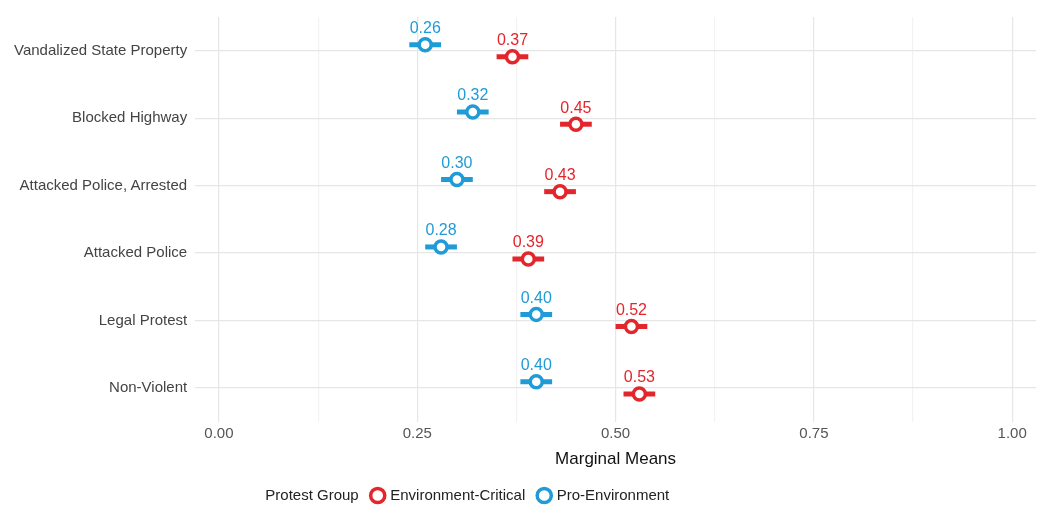  What do you see at coordinates (512, 40) in the screenshot?
I see `data-label: 0.37` at bounding box center [512, 40].